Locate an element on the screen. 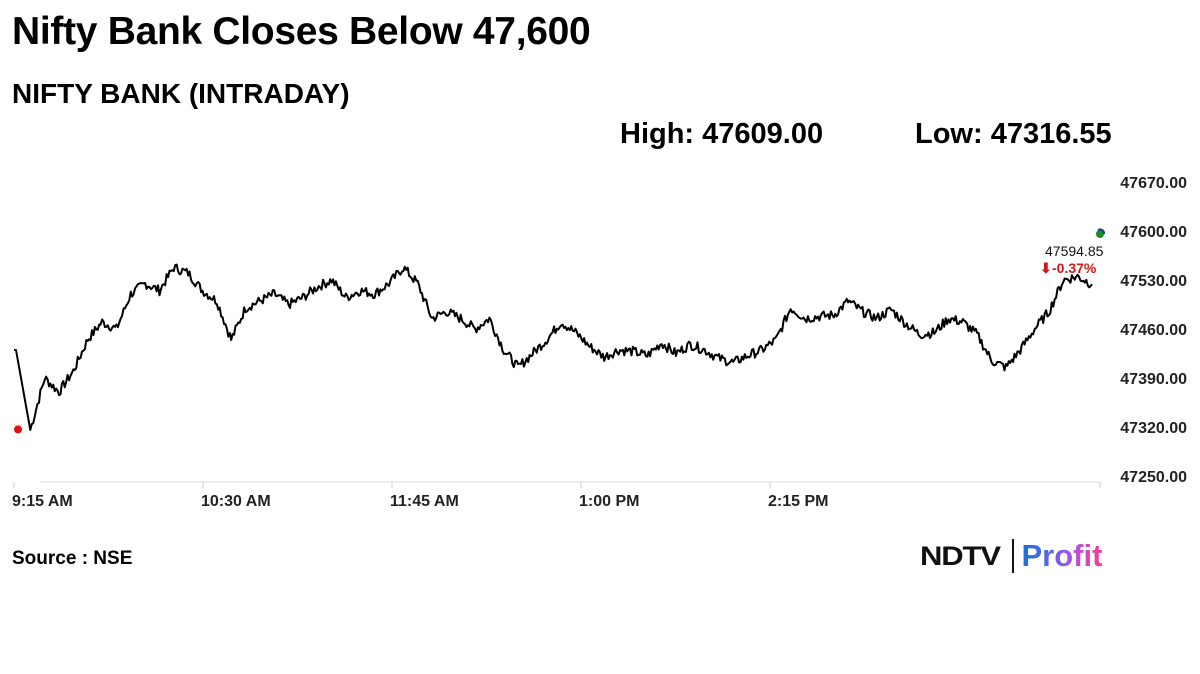 The width and height of the screenshot is (1200, 674). low-marker-icon is located at coordinates (18, 429).